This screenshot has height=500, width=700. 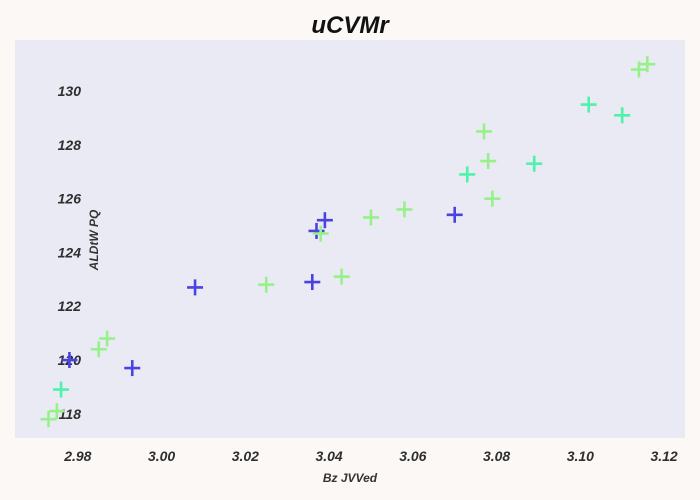 What do you see at coordinates (77, 456) in the screenshot?
I see `x-tick-label: 2.98` at bounding box center [77, 456].